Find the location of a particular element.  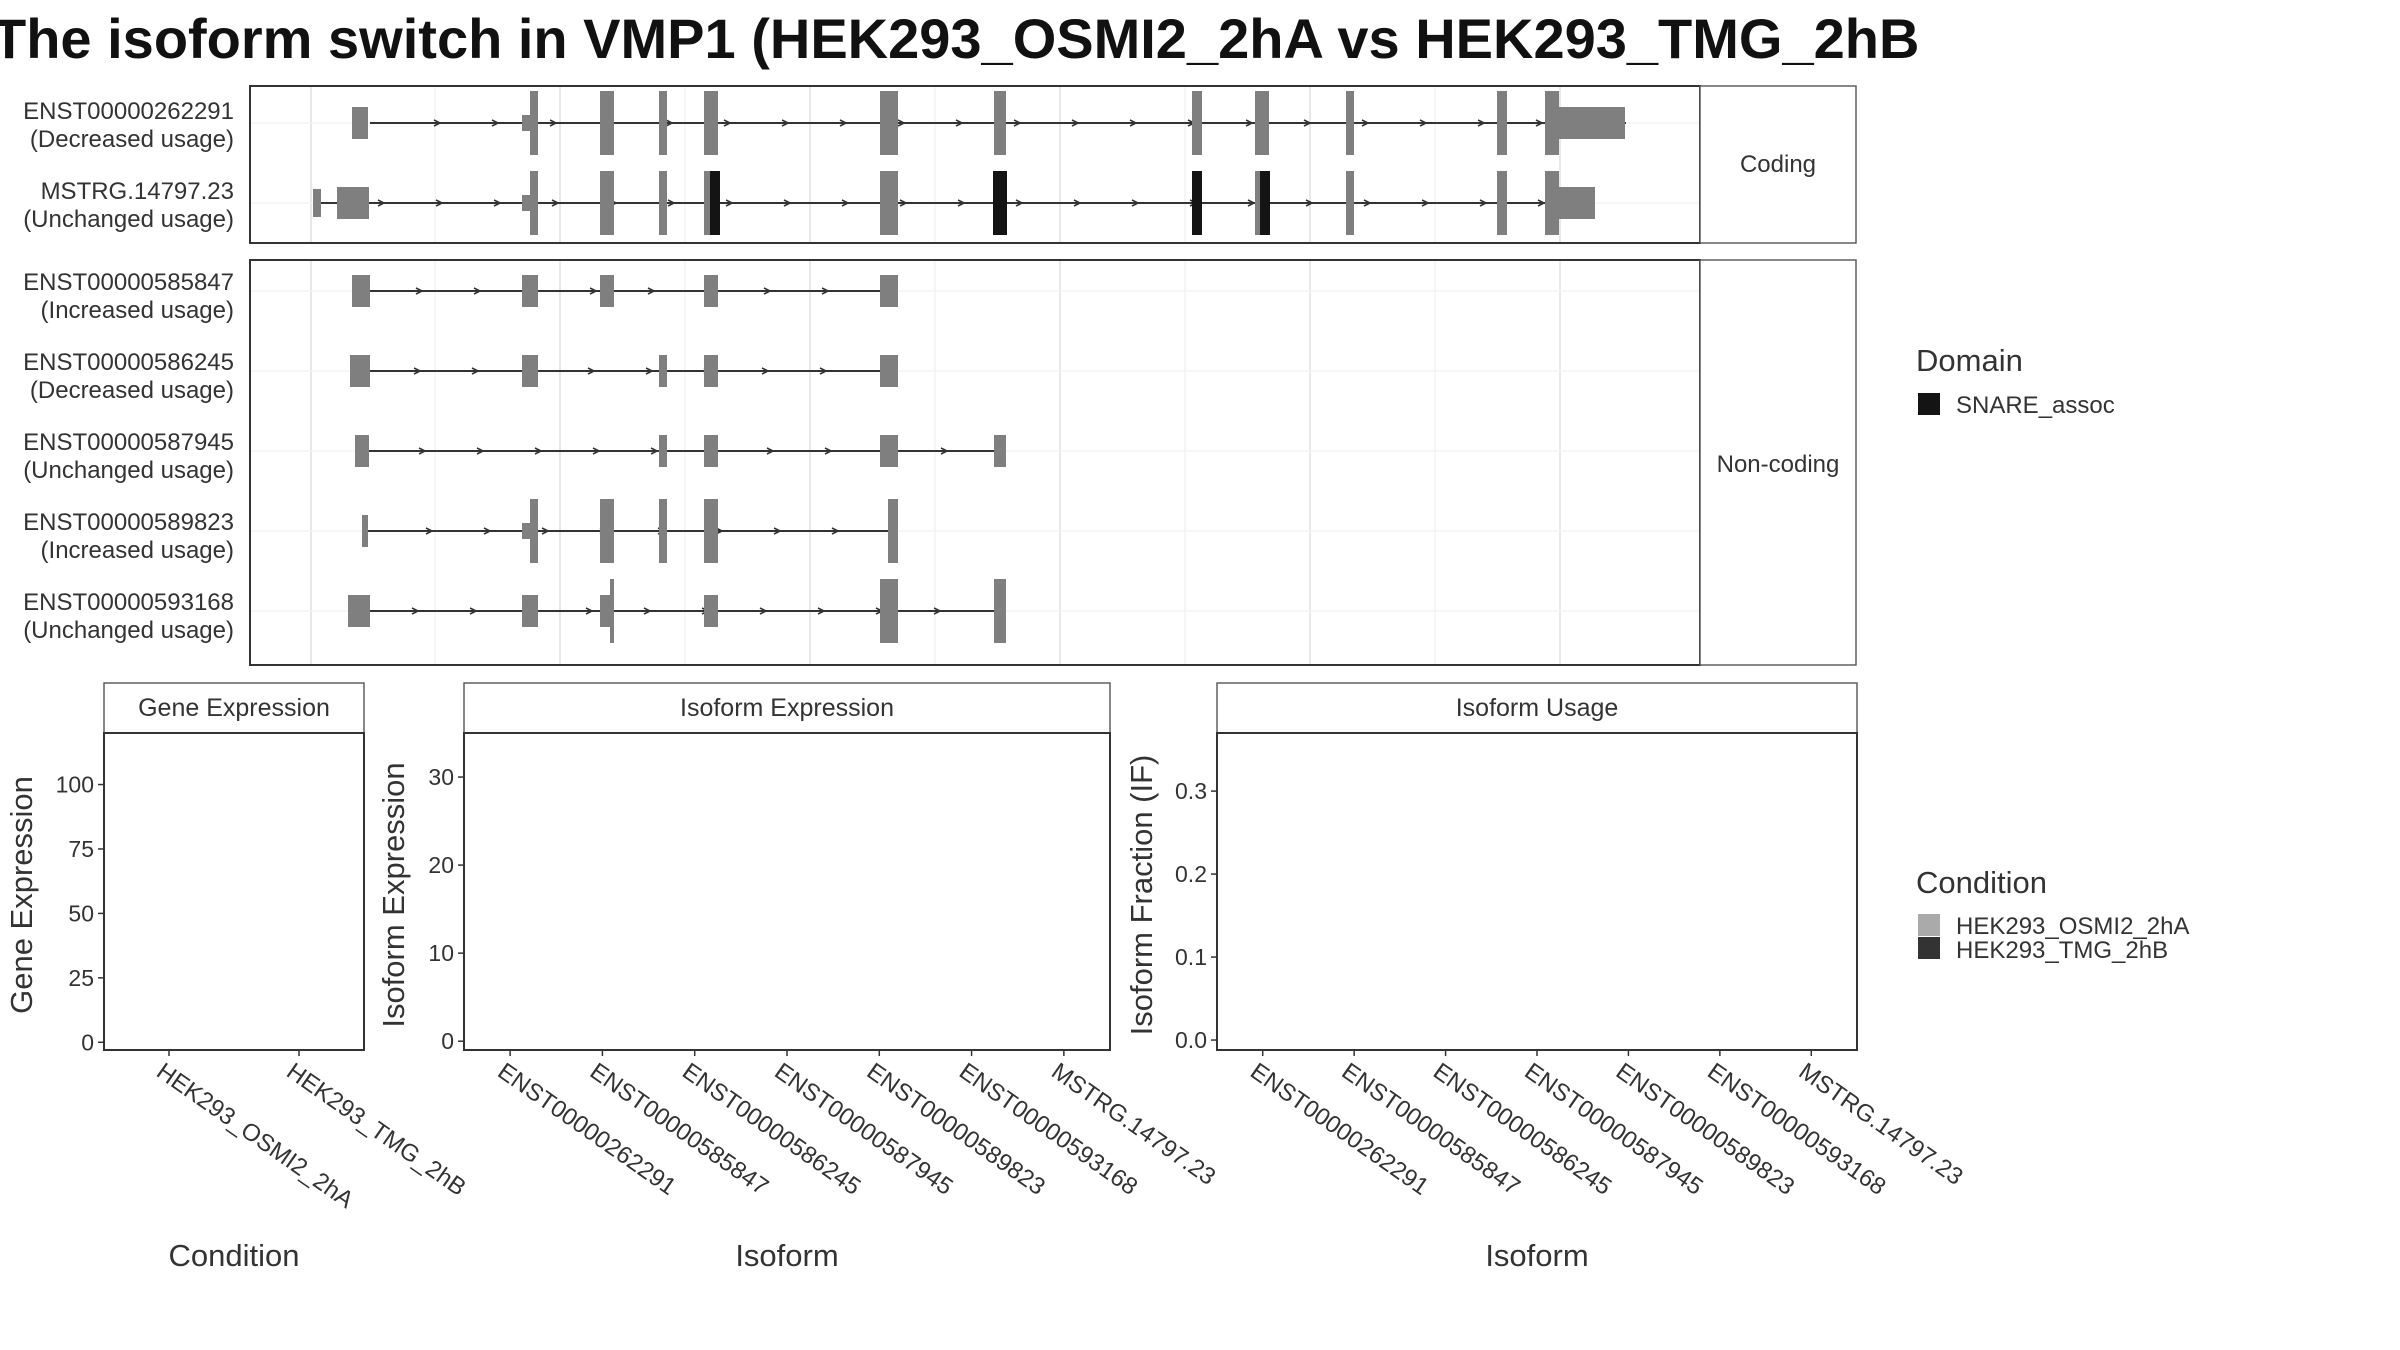

row-label: ENST00000589823 (Increased usage) is located at coordinates (128, 536).